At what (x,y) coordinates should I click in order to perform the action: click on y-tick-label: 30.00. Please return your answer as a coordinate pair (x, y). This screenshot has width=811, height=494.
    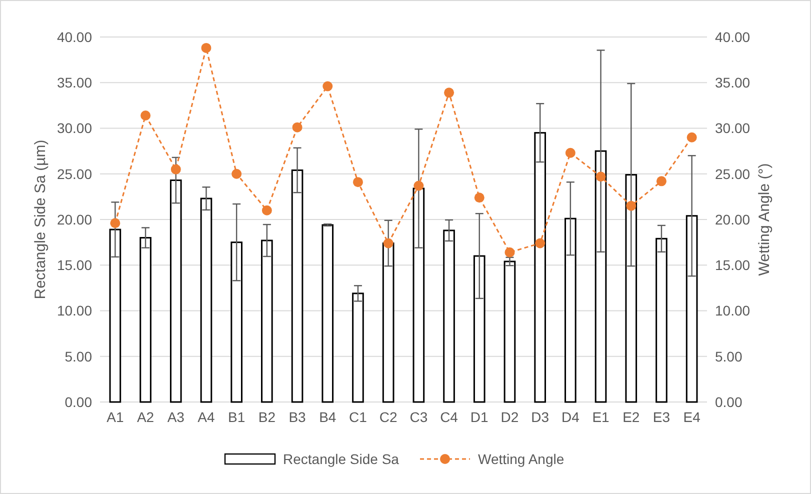
    Looking at the image, I should click on (74, 128).